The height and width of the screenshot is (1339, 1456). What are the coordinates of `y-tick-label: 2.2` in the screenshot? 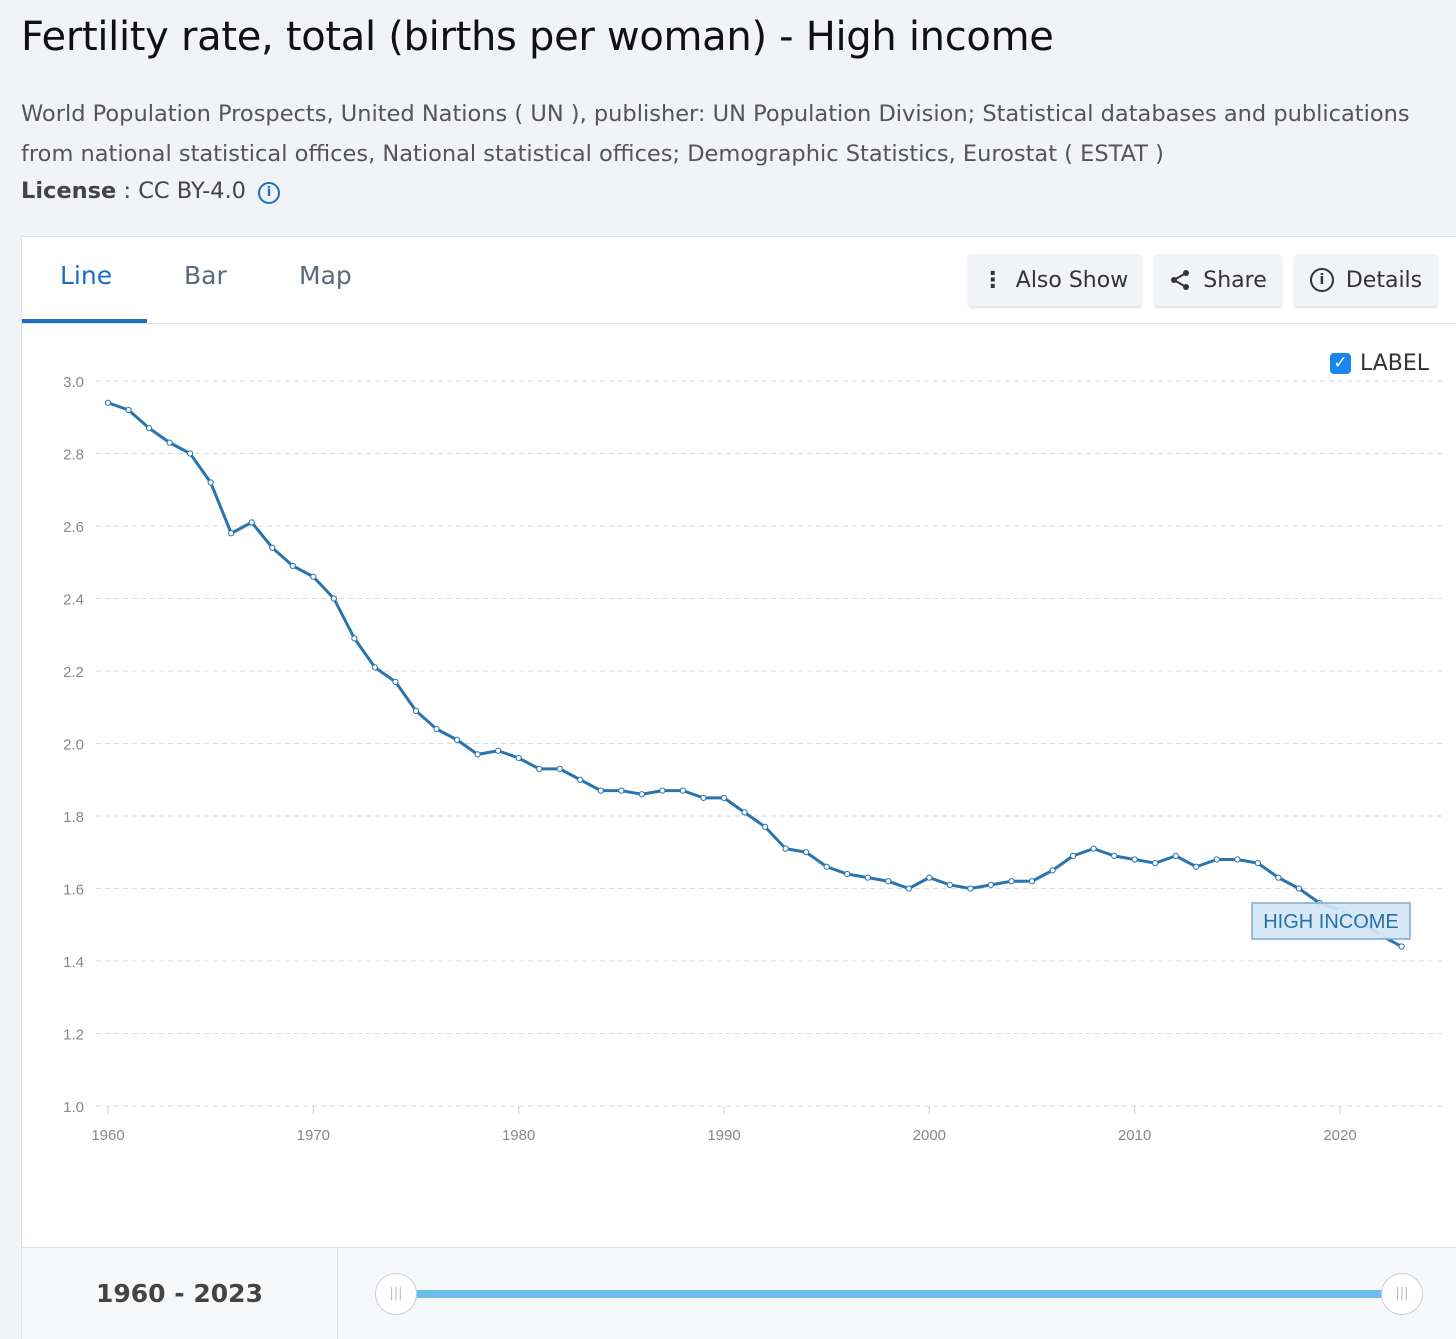 It's located at (73, 672).